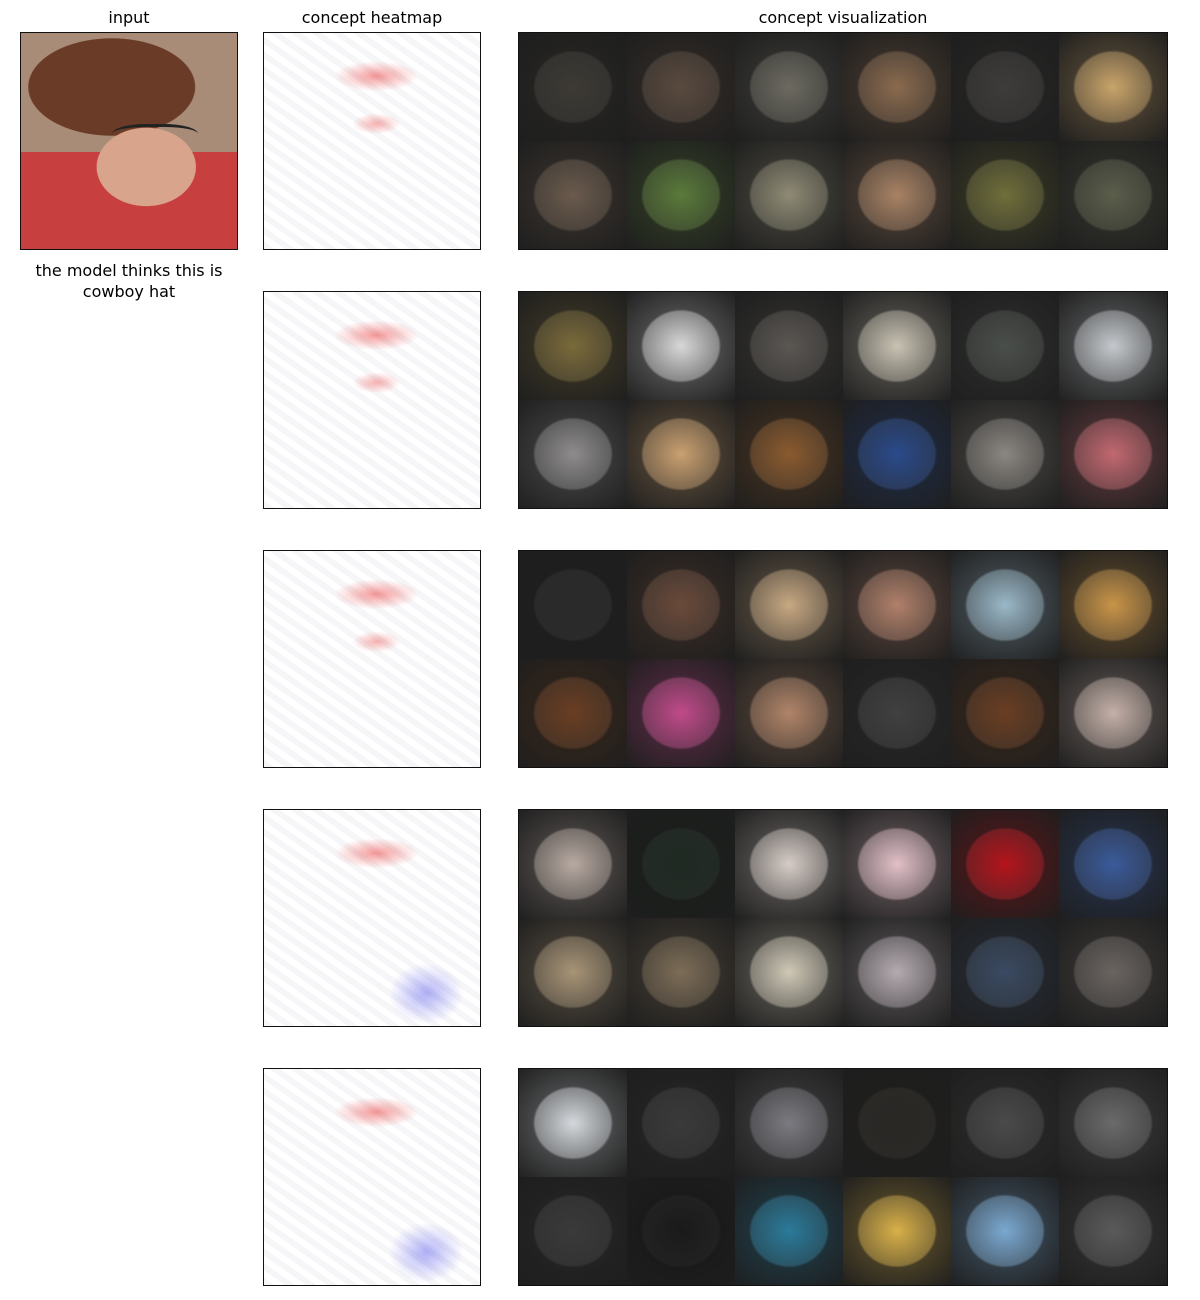 The height and width of the screenshot is (1300, 1200). Describe the element at coordinates (372, 17) in the screenshot. I see `heatmap-title: concept heatmap` at that location.